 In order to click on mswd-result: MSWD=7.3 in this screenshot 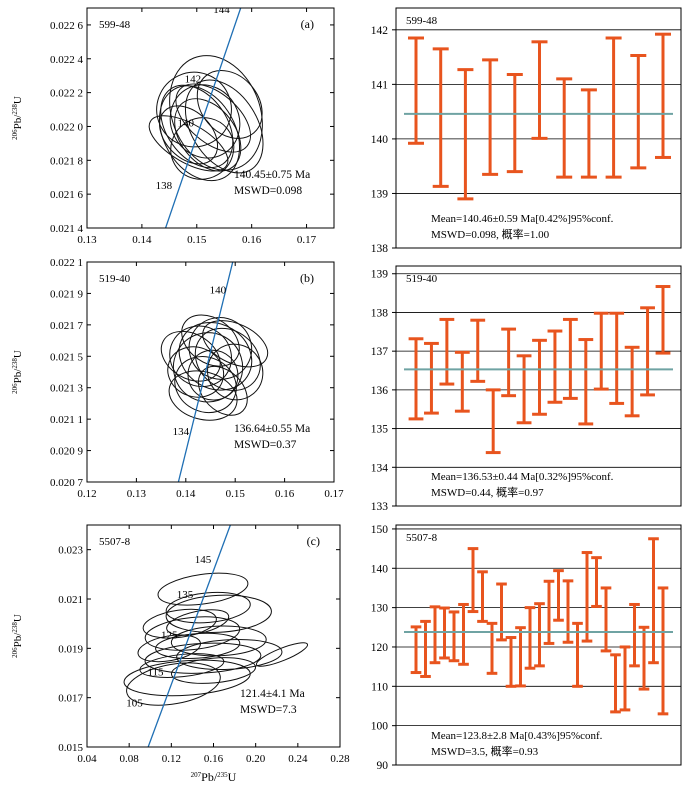, I will do `click(268, 710)`.